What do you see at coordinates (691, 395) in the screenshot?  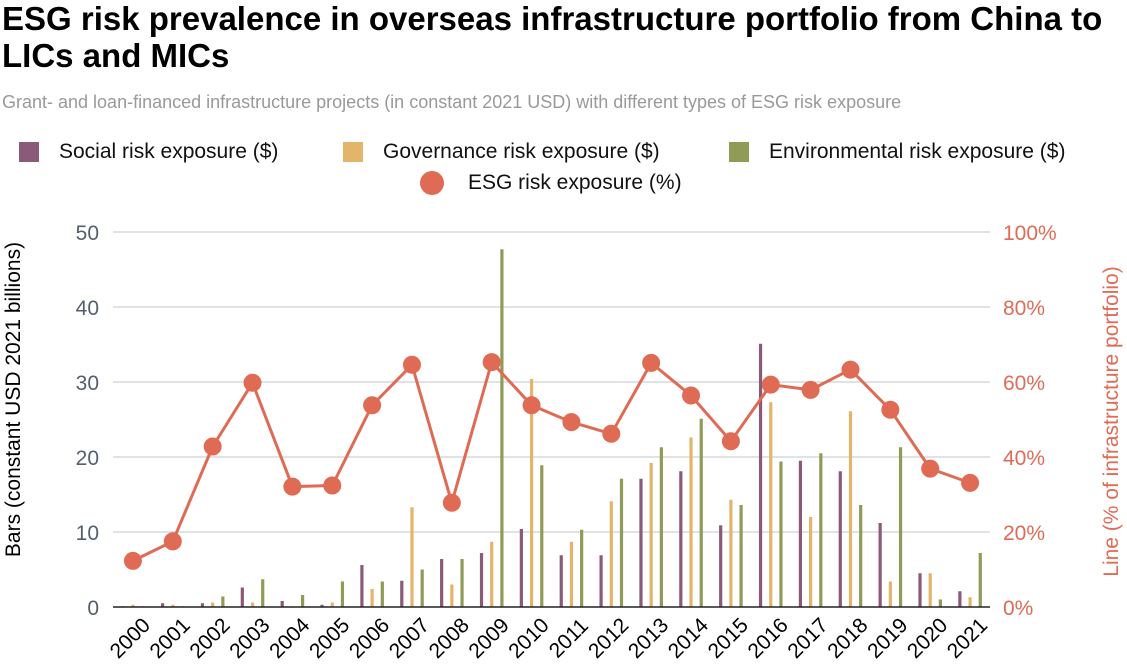 I see `esg-point-2014` at bounding box center [691, 395].